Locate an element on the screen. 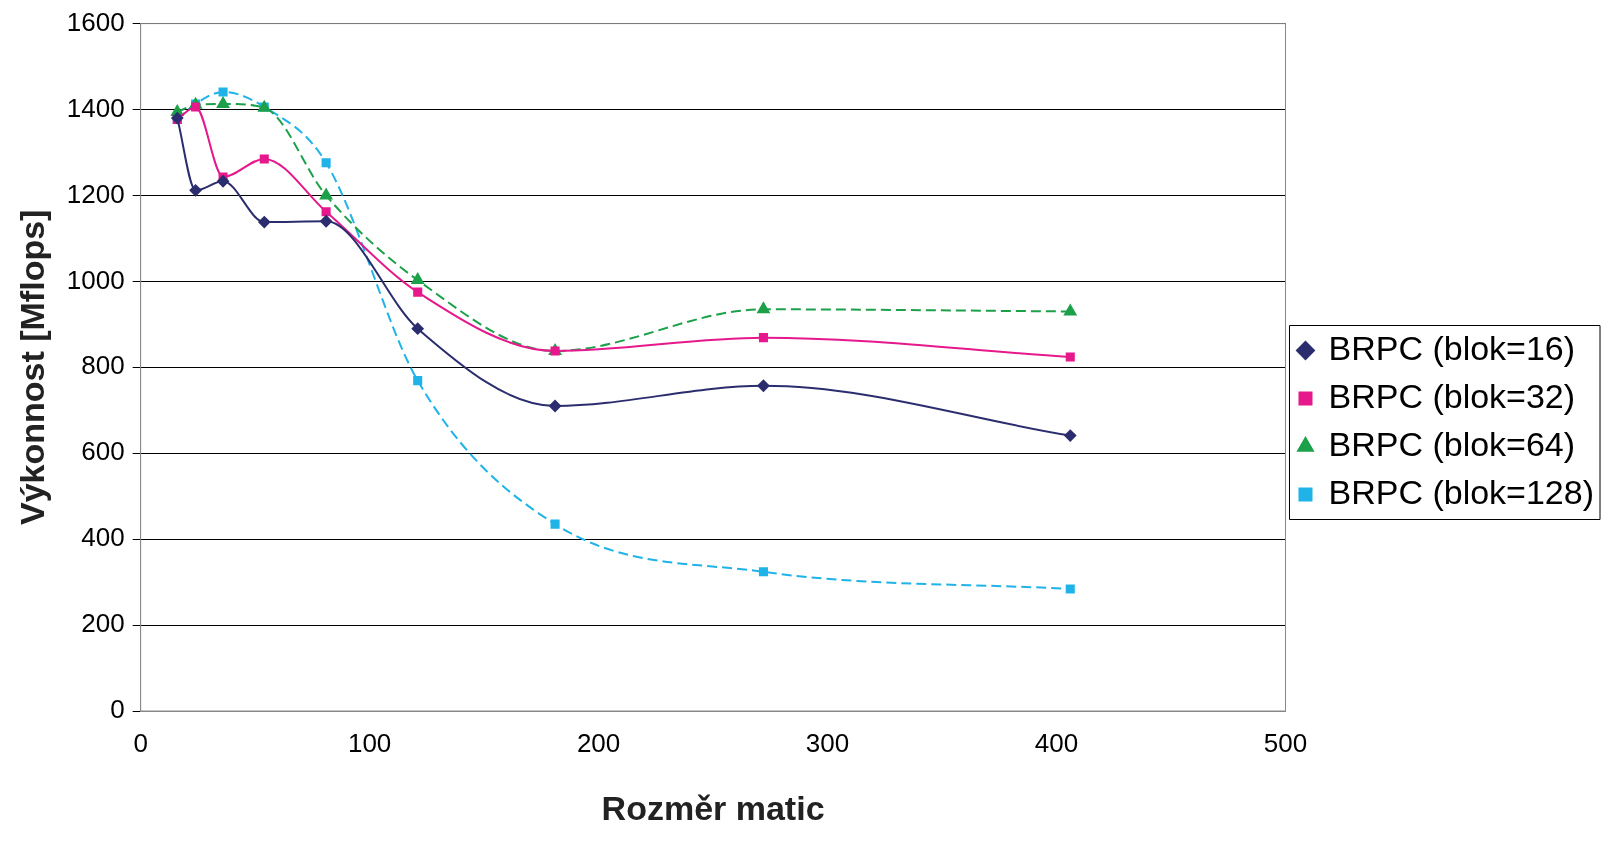 The image size is (1612, 845). x-tick-label: 400 is located at coordinates (1056, 742).